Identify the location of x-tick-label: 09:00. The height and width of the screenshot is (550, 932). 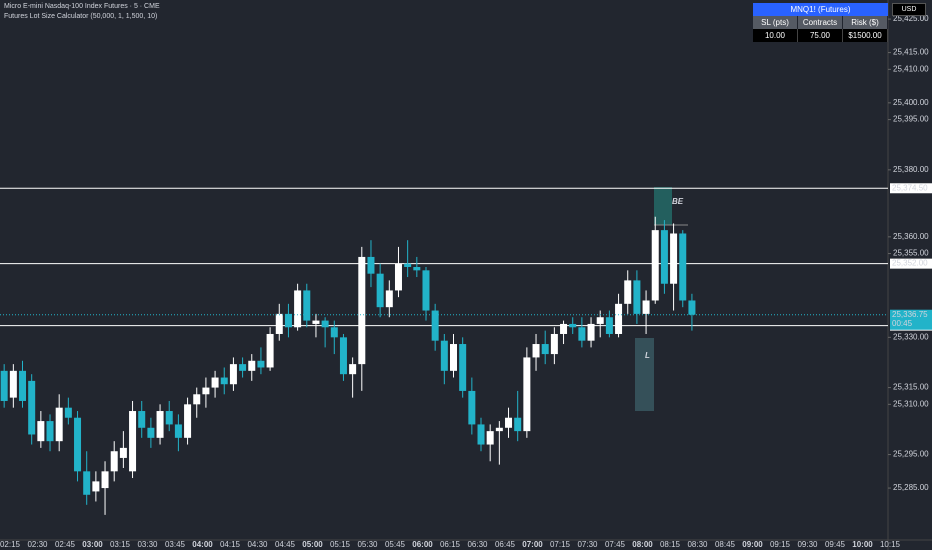
(752, 544).